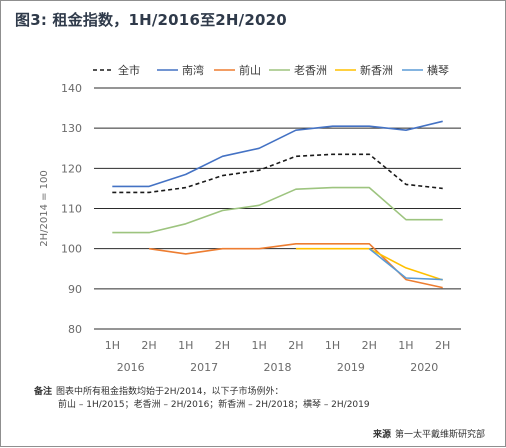 The height and width of the screenshot is (448, 506). Describe the element at coordinates (44, 208) in the screenshot. I see `y-axis-label: 2H/2014 = 100` at that location.